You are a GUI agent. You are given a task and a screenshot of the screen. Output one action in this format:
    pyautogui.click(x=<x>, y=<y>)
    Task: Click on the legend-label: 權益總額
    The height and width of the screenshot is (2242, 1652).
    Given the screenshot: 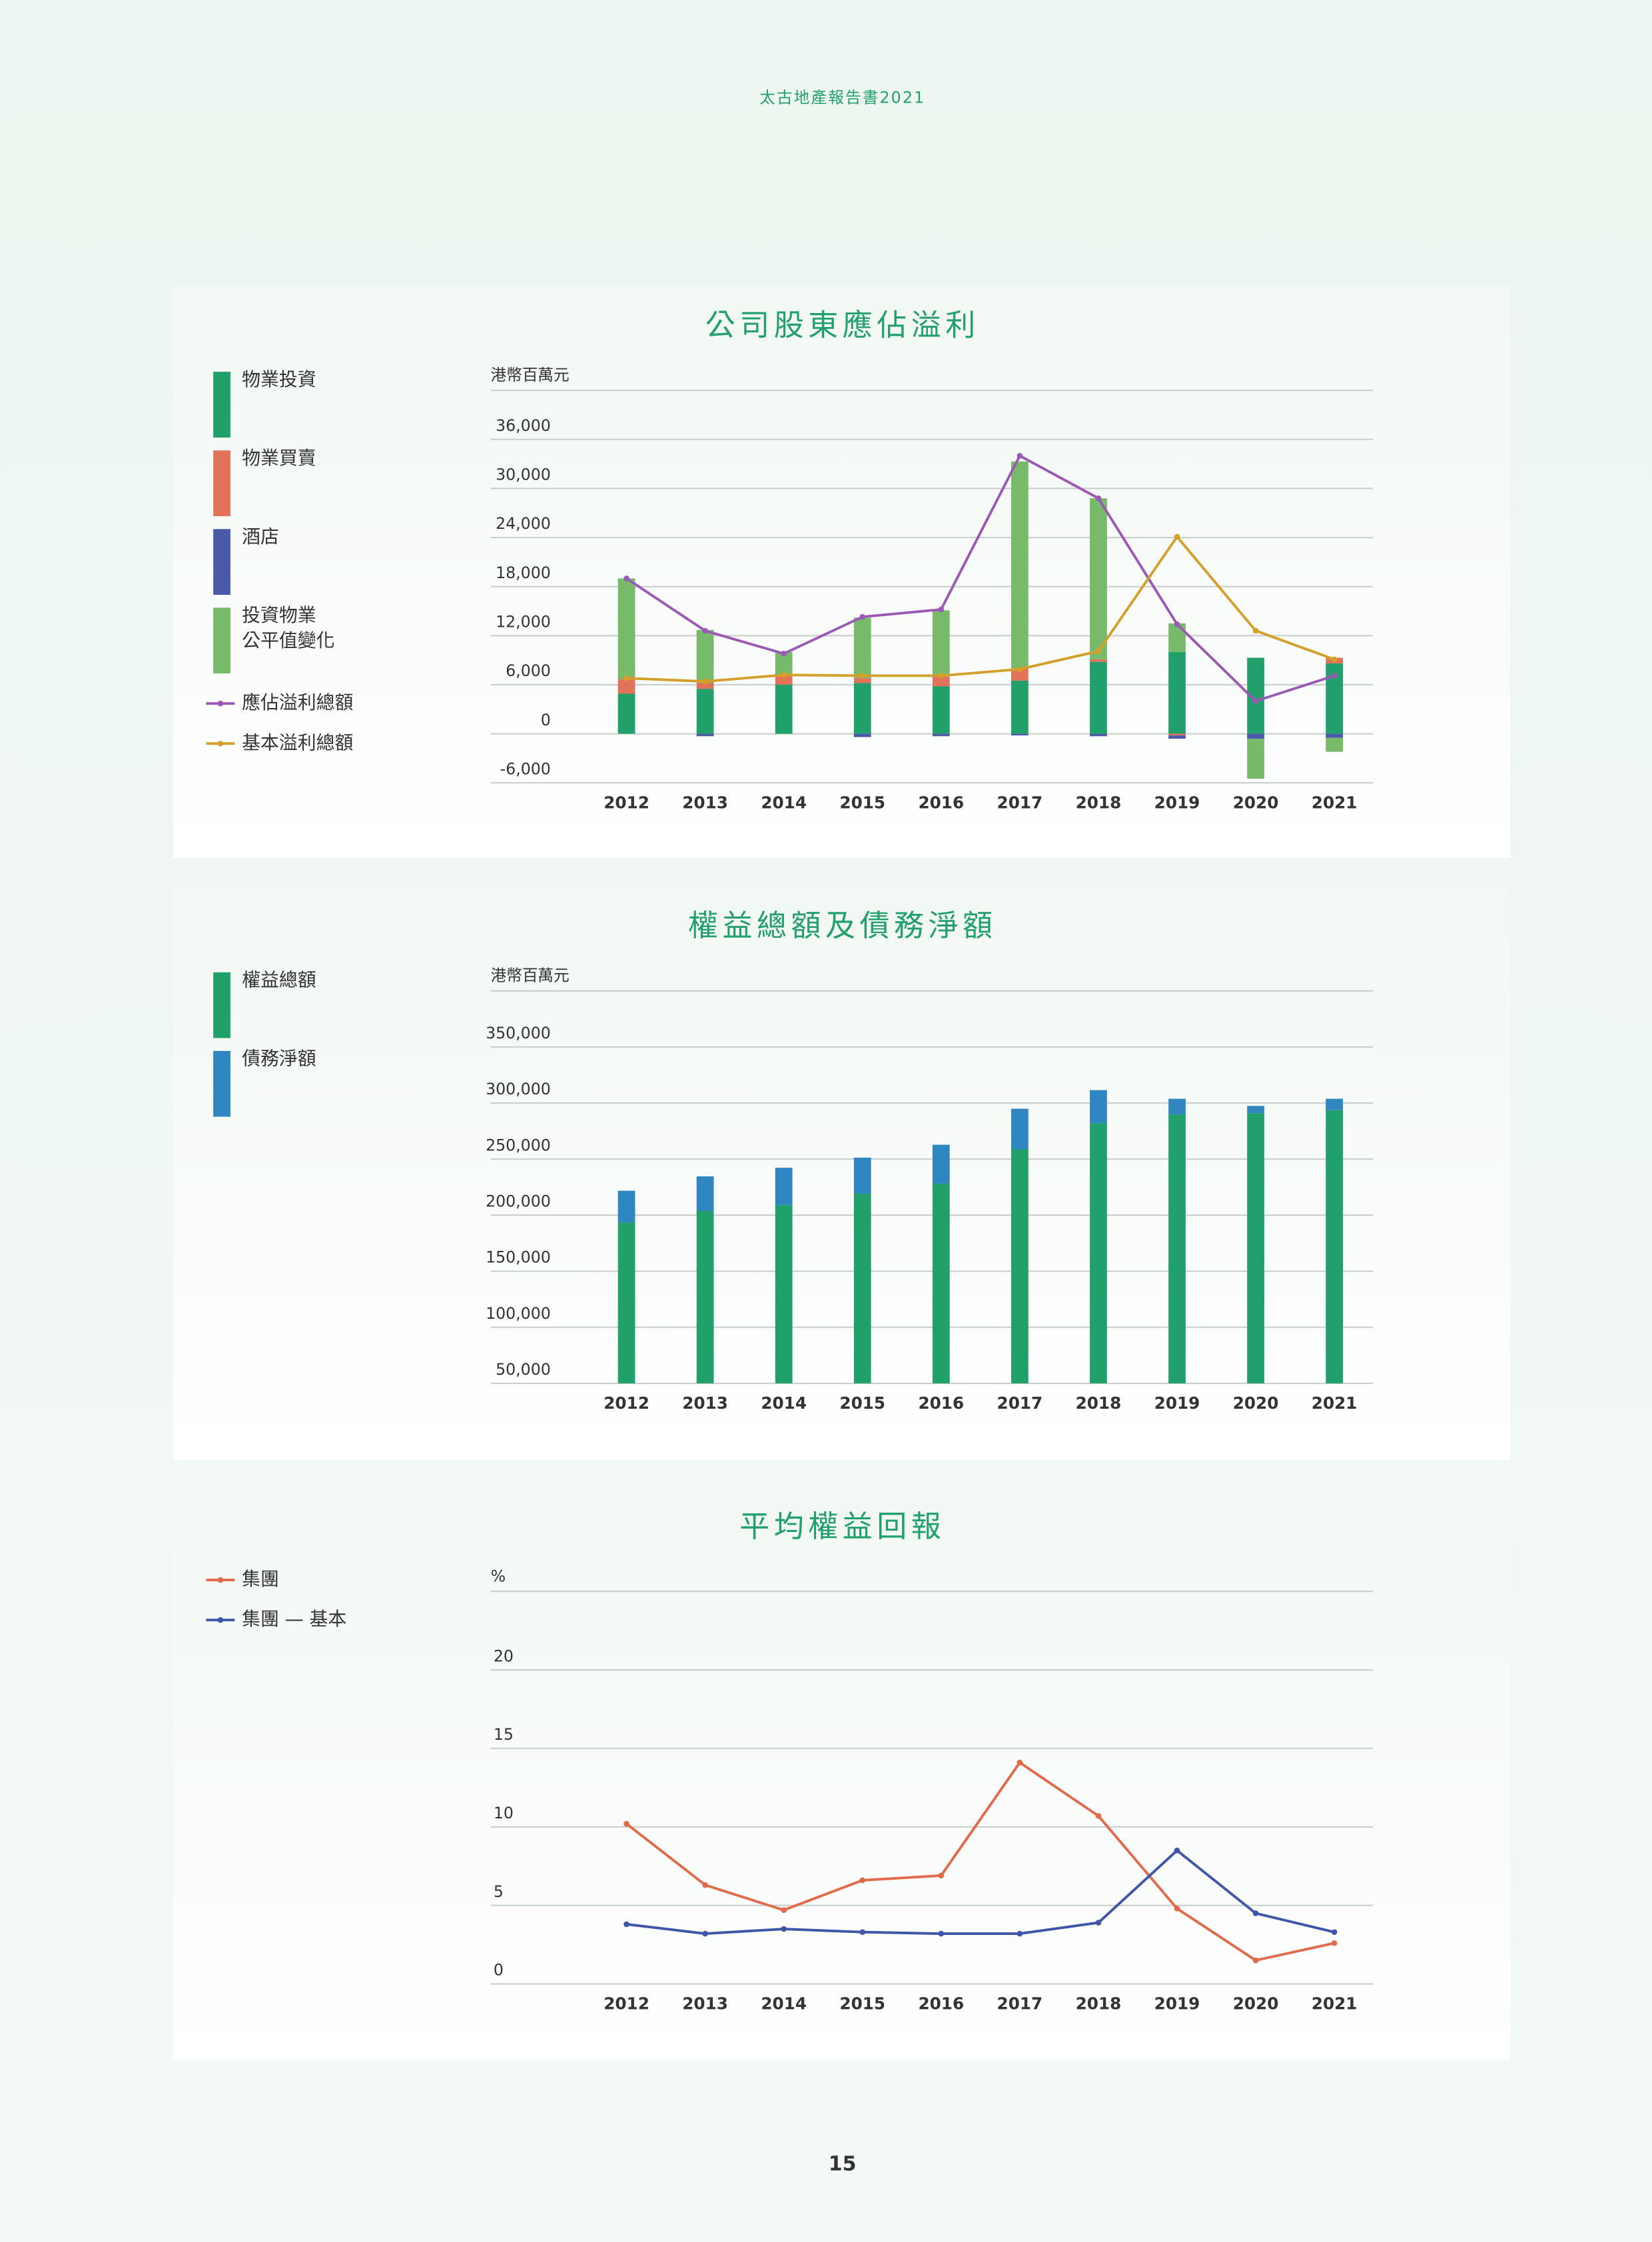 What is the action you would take?
    pyautogui.click(x=279, y=980)
    